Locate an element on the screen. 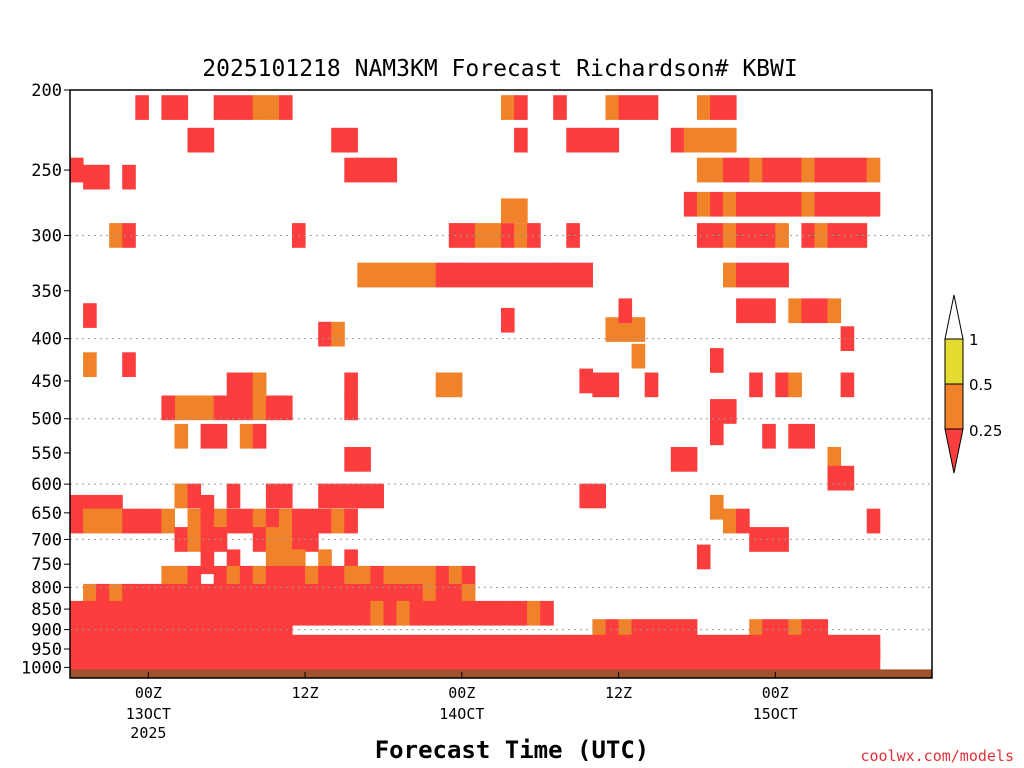 The height and width of the screenshot is (768, 1024). colorbar-segment is located at coordinates (954, 361).